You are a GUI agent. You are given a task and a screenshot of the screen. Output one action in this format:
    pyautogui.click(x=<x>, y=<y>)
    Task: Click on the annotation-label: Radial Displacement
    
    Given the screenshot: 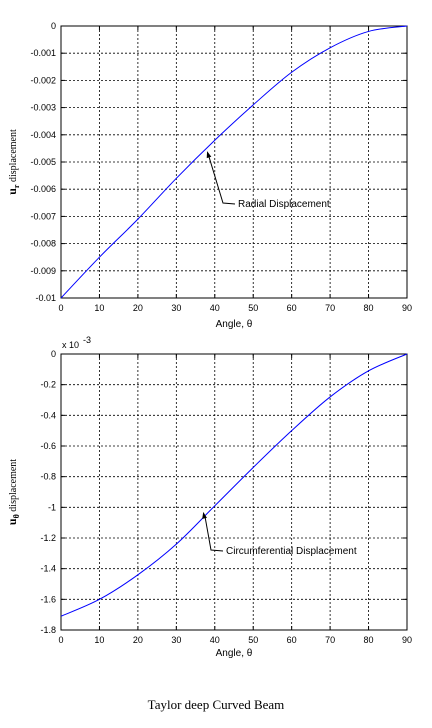 What is the action you would take?
    pyautogui.click(x=284, y=204)
    